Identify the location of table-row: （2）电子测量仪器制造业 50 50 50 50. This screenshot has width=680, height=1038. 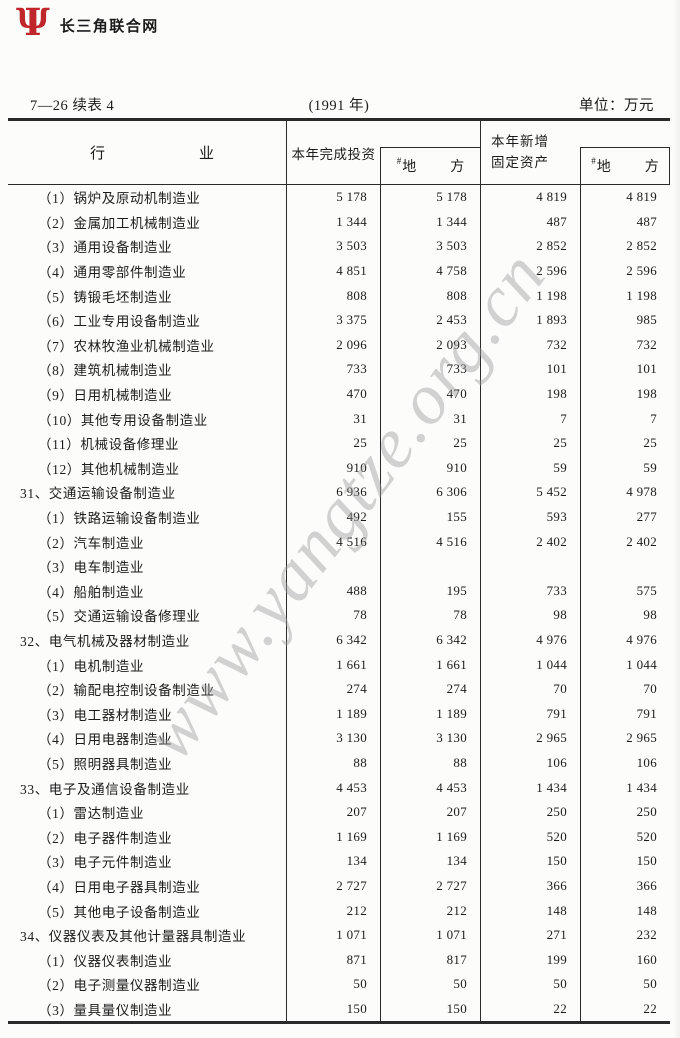
(339, 984).